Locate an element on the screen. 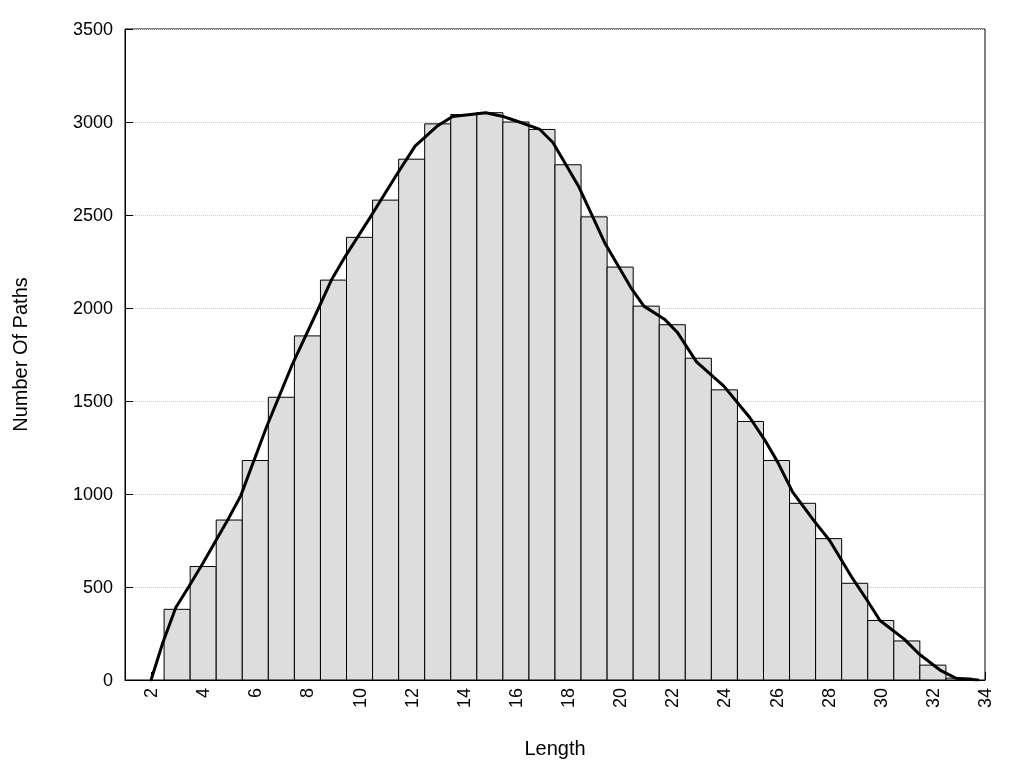 This screenshot has width=1024, height=768. y-tick-label: 2000 is located at coordinates (92, 308).